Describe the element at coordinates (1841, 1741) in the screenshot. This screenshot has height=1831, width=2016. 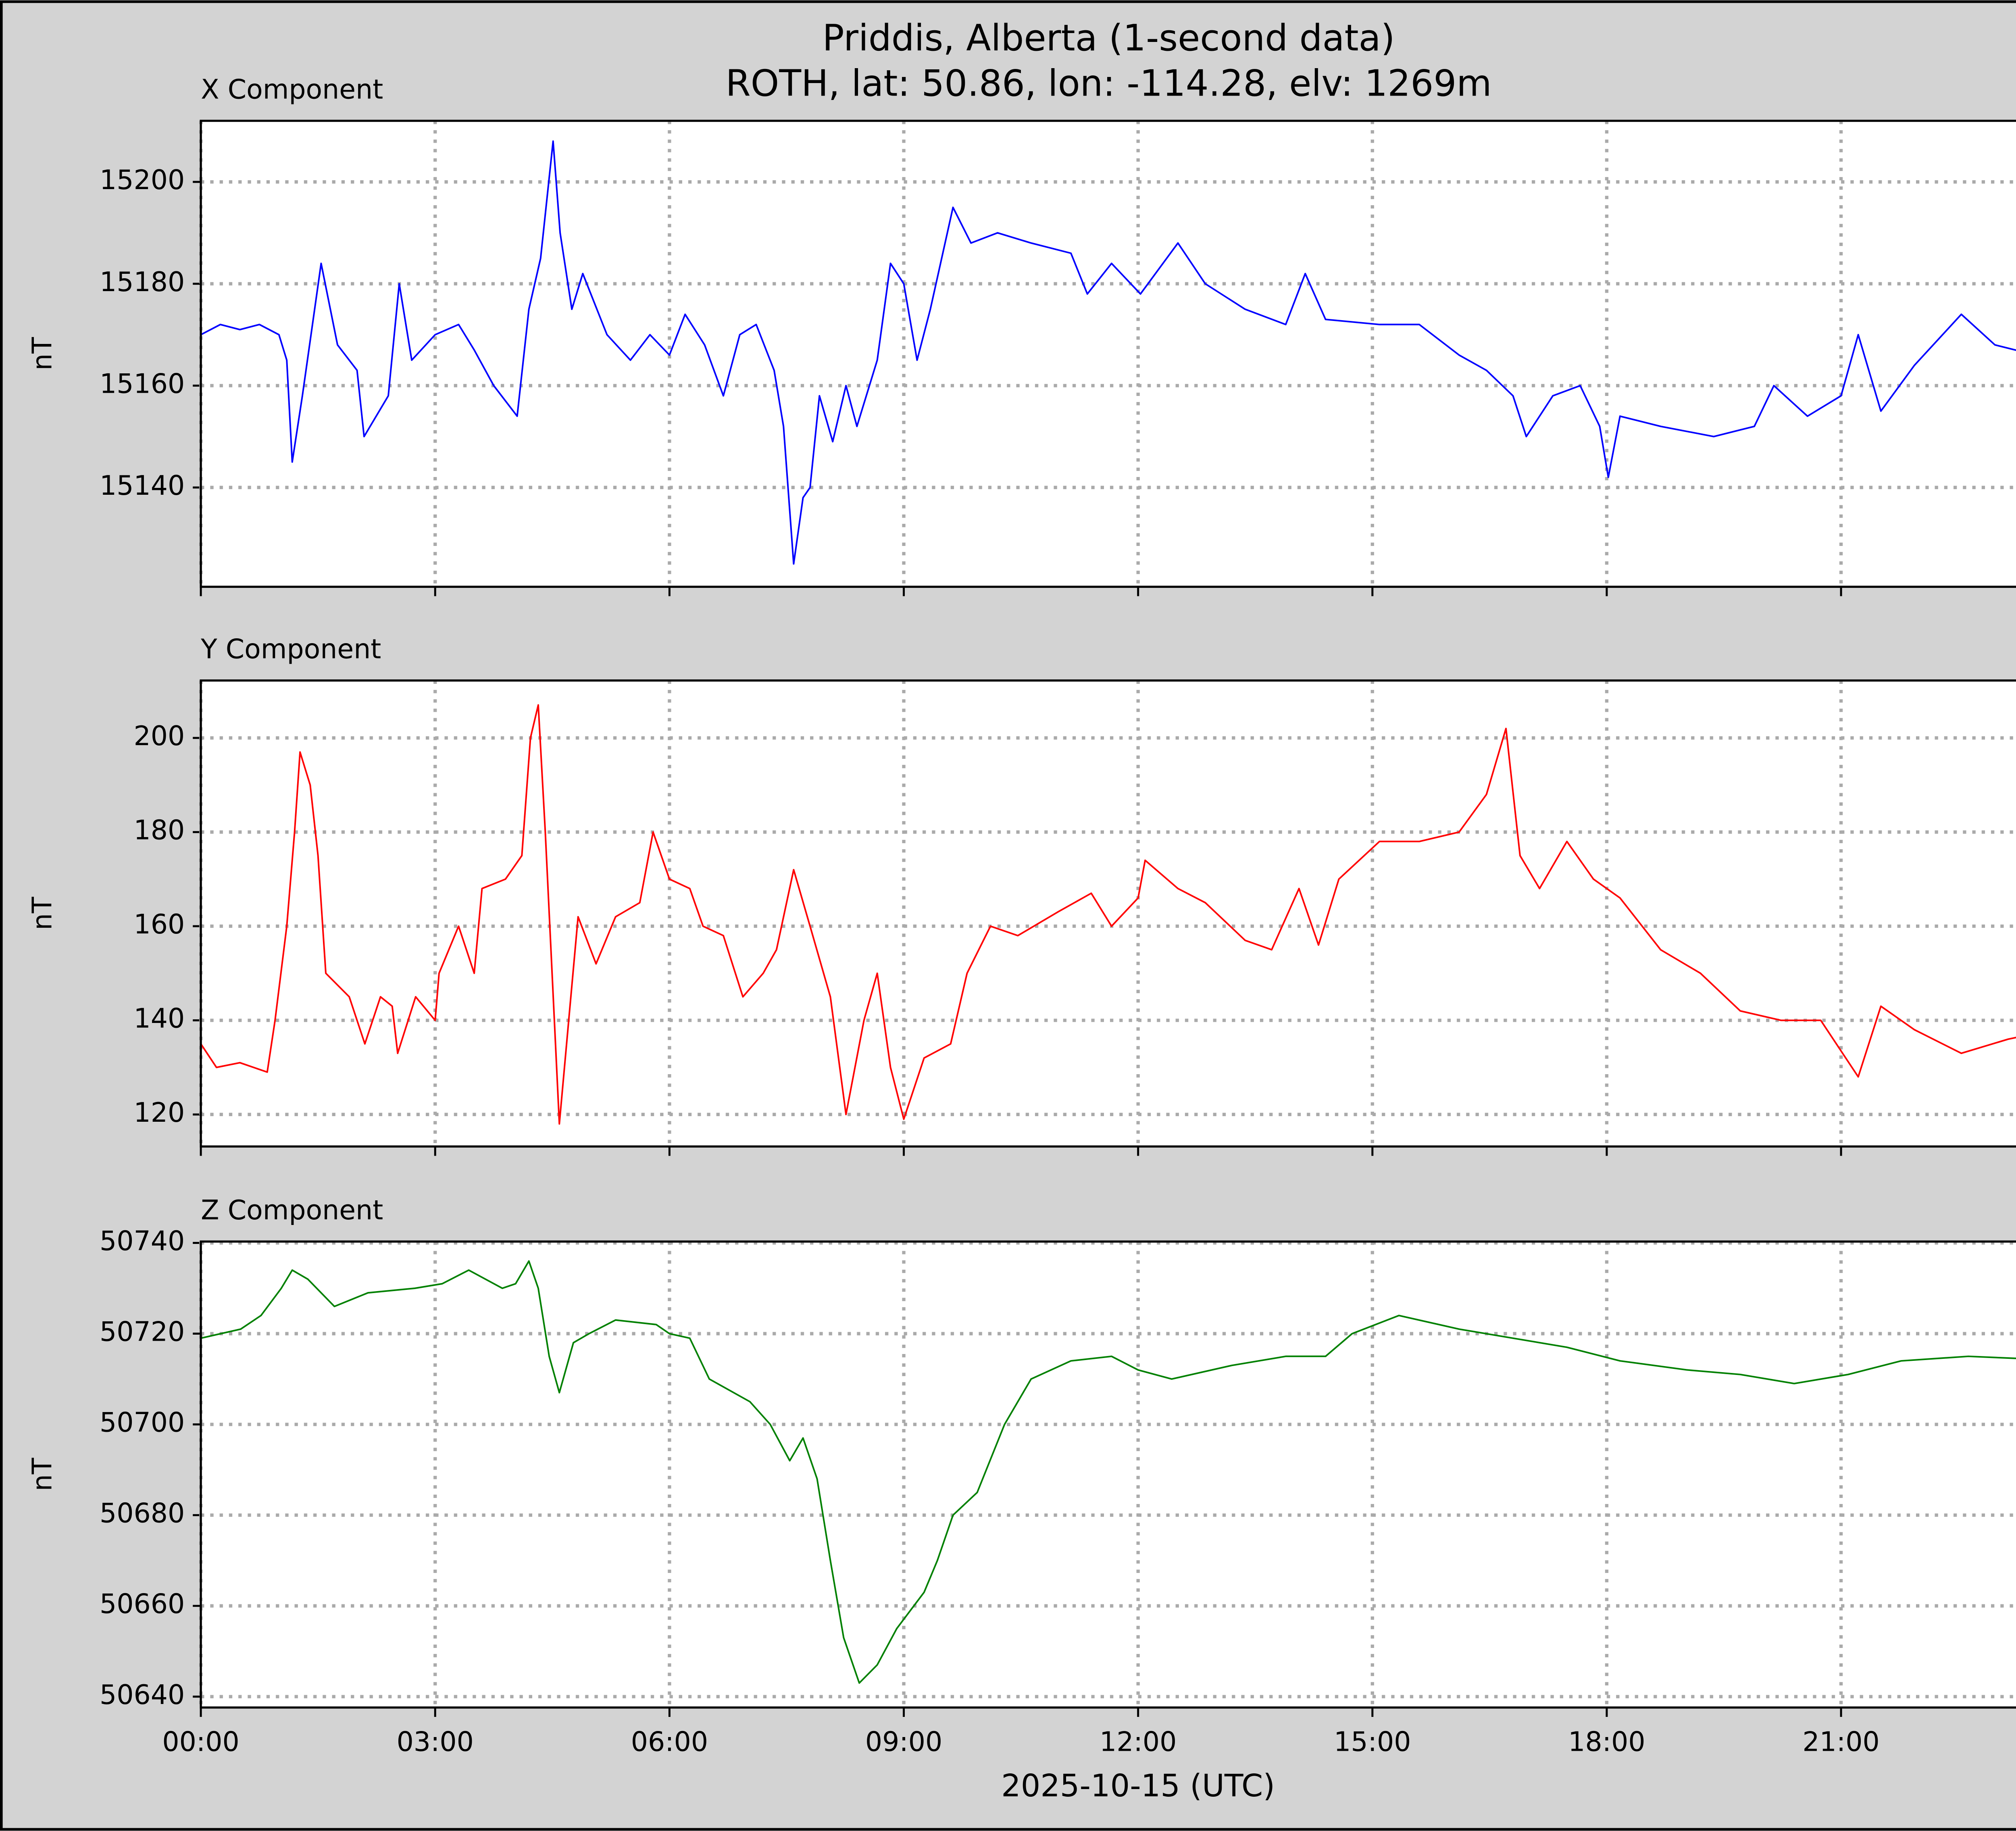
I see `x-tick-label: 21:00` at that location.